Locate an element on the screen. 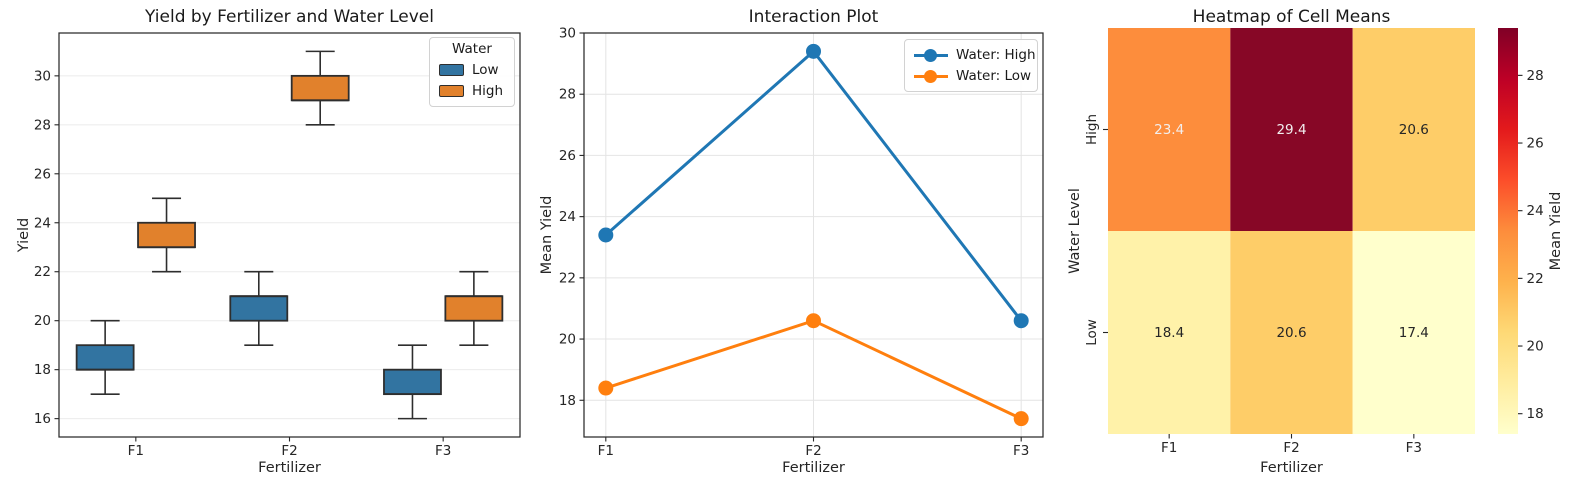 The image size is (1576, 490). heatmap-xlabel: Fertilizer is located at coordinates (1291, 468).